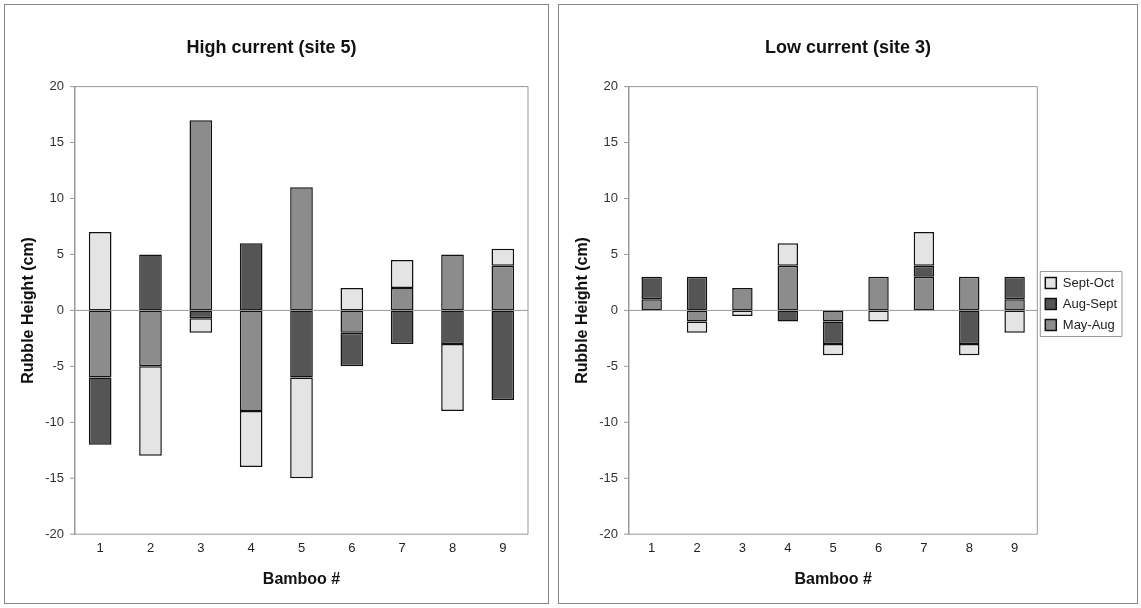 Image resolution: width=1141 pixels, height=608 pixels. What do you see at coordinates (271, 46) in the screenshot?
I see `chart-title: High current (site 5)` at bounding box center [271, 46].